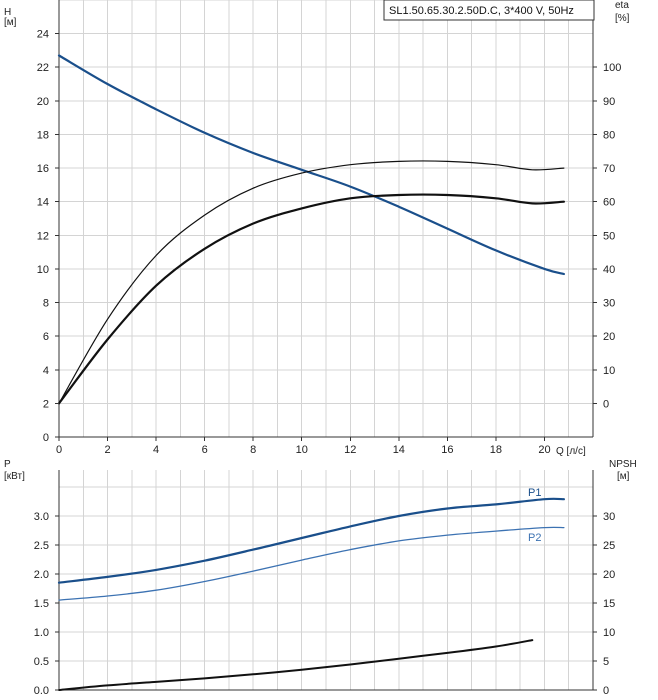 This screenshot has height=700, width=658. Describe the element at coordinates (107, 450) in the screenshot. I see `x-tick-label: 2` at that location.